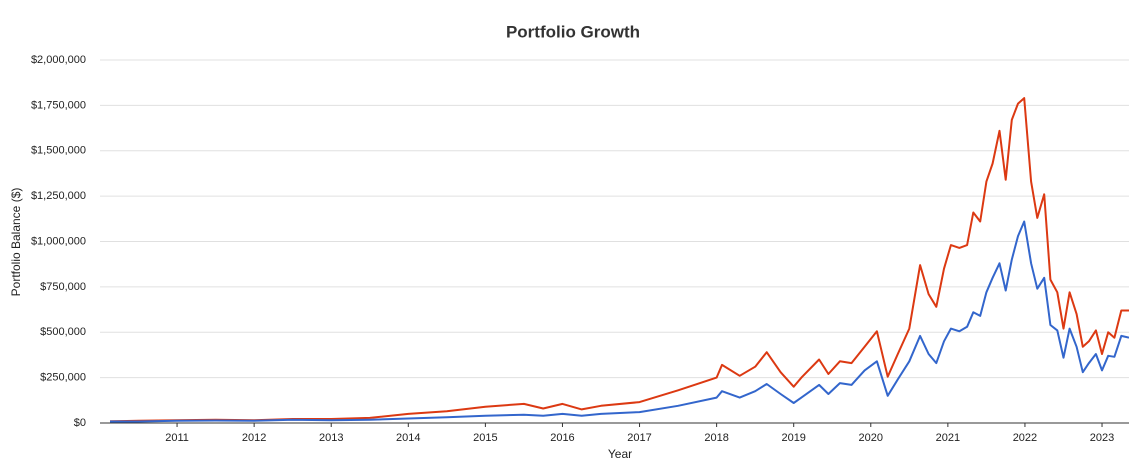 This screenshot has width=1129, height=462. Describe the element at coordinates (58, 196) in the screenshot. I see `y-tick-label: $1,250,000` at that location.